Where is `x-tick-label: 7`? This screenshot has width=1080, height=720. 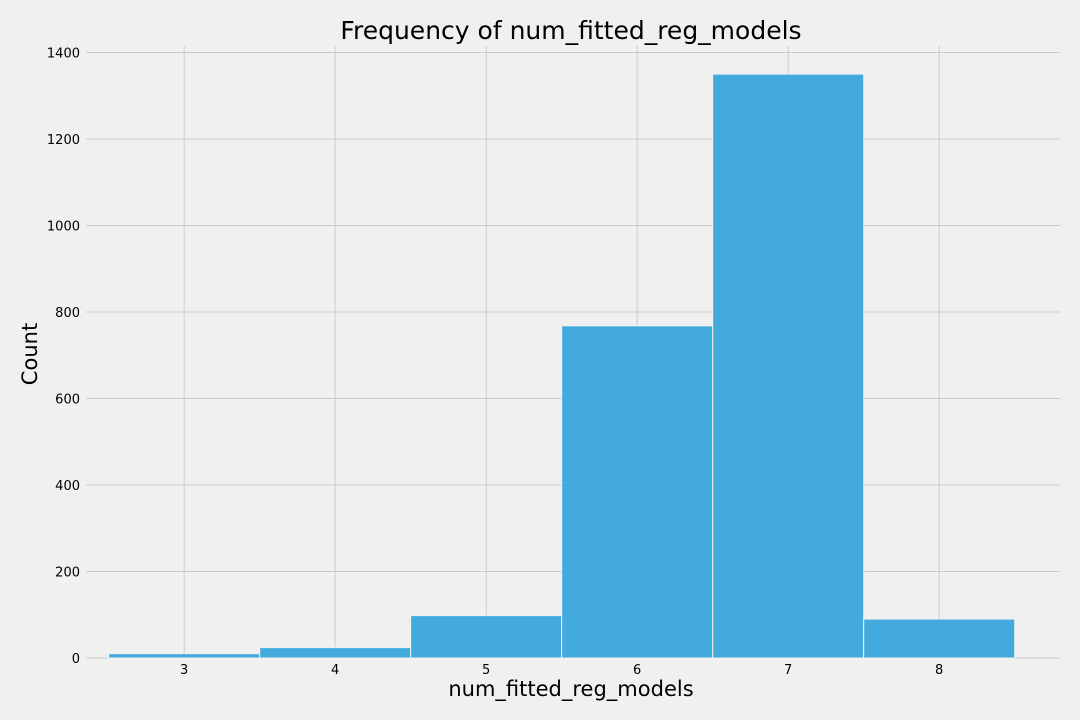
x-tick-label: 7 is located at coordinates (788, 670).